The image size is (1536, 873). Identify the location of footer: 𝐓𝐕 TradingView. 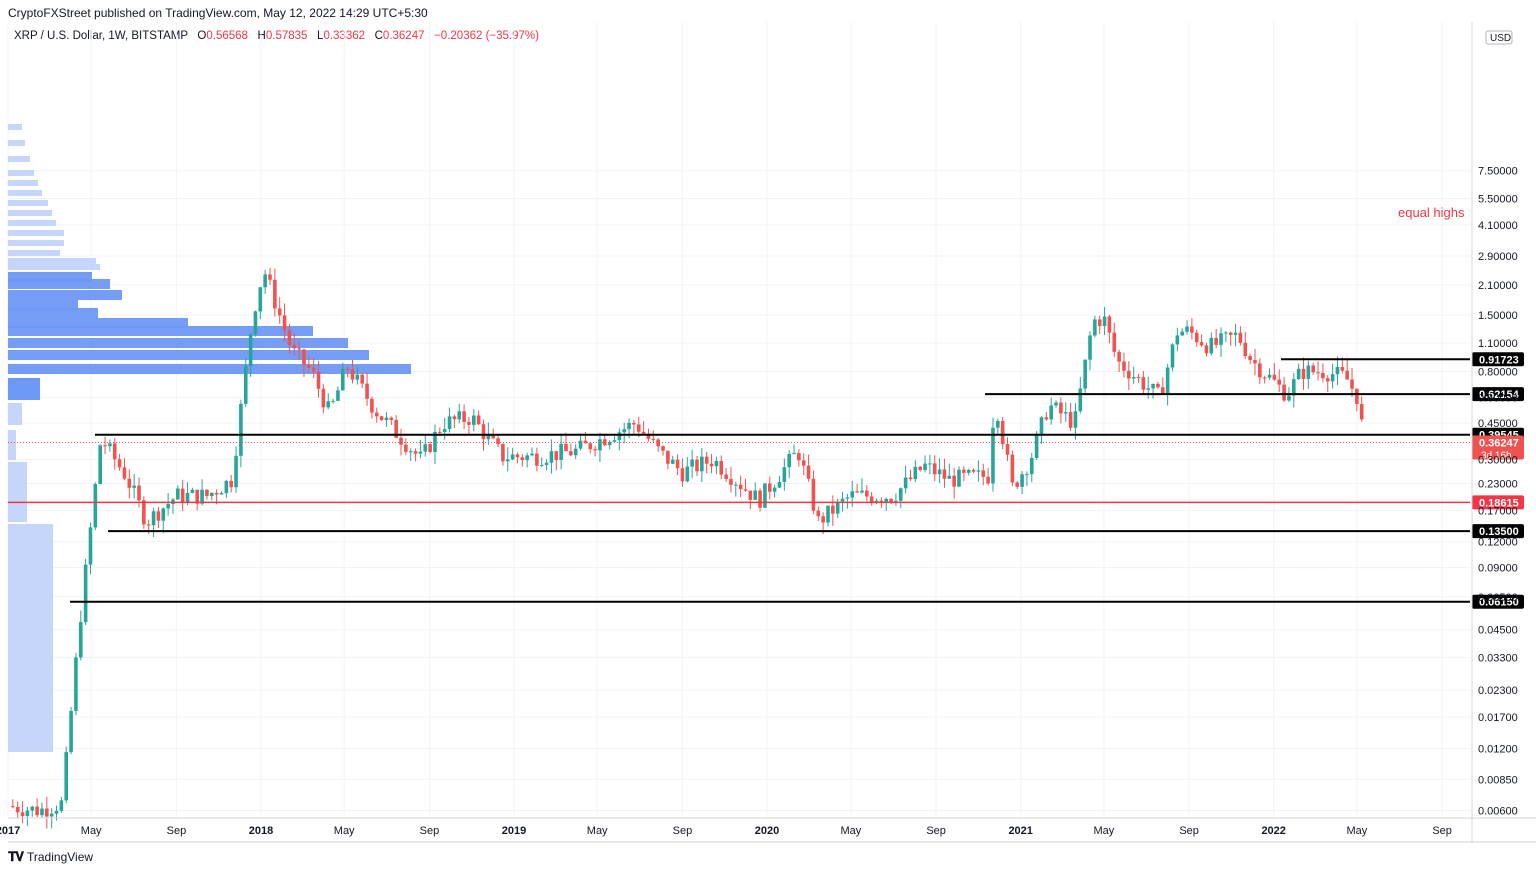
(50, 857).